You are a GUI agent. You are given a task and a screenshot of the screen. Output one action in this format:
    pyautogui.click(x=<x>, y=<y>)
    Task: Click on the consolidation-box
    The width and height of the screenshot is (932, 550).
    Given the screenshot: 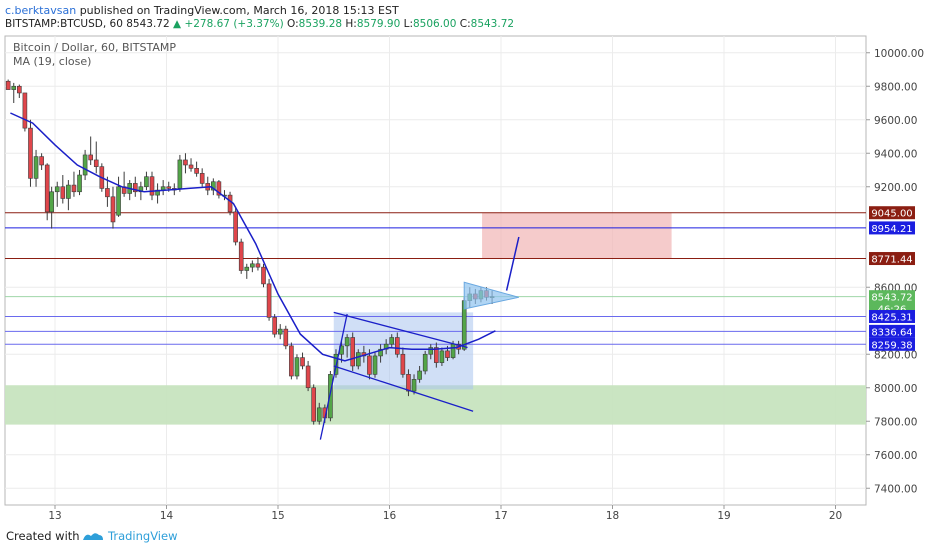 What is the action you would take?
    pyautogui.click(x=403, y=351)
    